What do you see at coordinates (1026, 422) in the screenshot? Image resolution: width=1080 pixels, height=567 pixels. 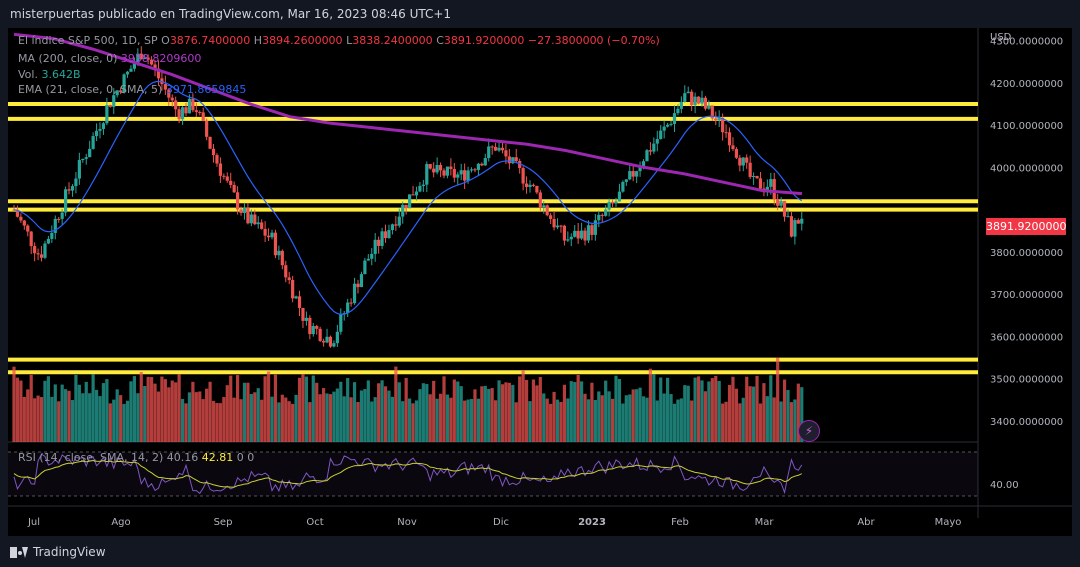 I see `y-tick-label: 3400.0000000` at bounding box center [1026, 422].